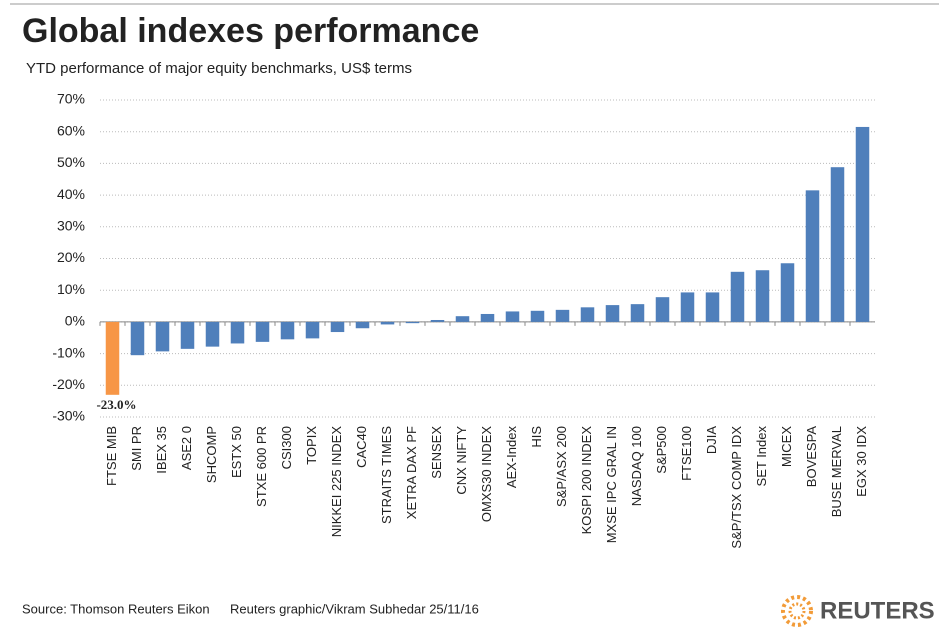 This screenshot has width=949, height=643. Describe the element at coordinates (261, 466) in the screenshot. I see `x-tick-label: STXE 600 PR` at that location.